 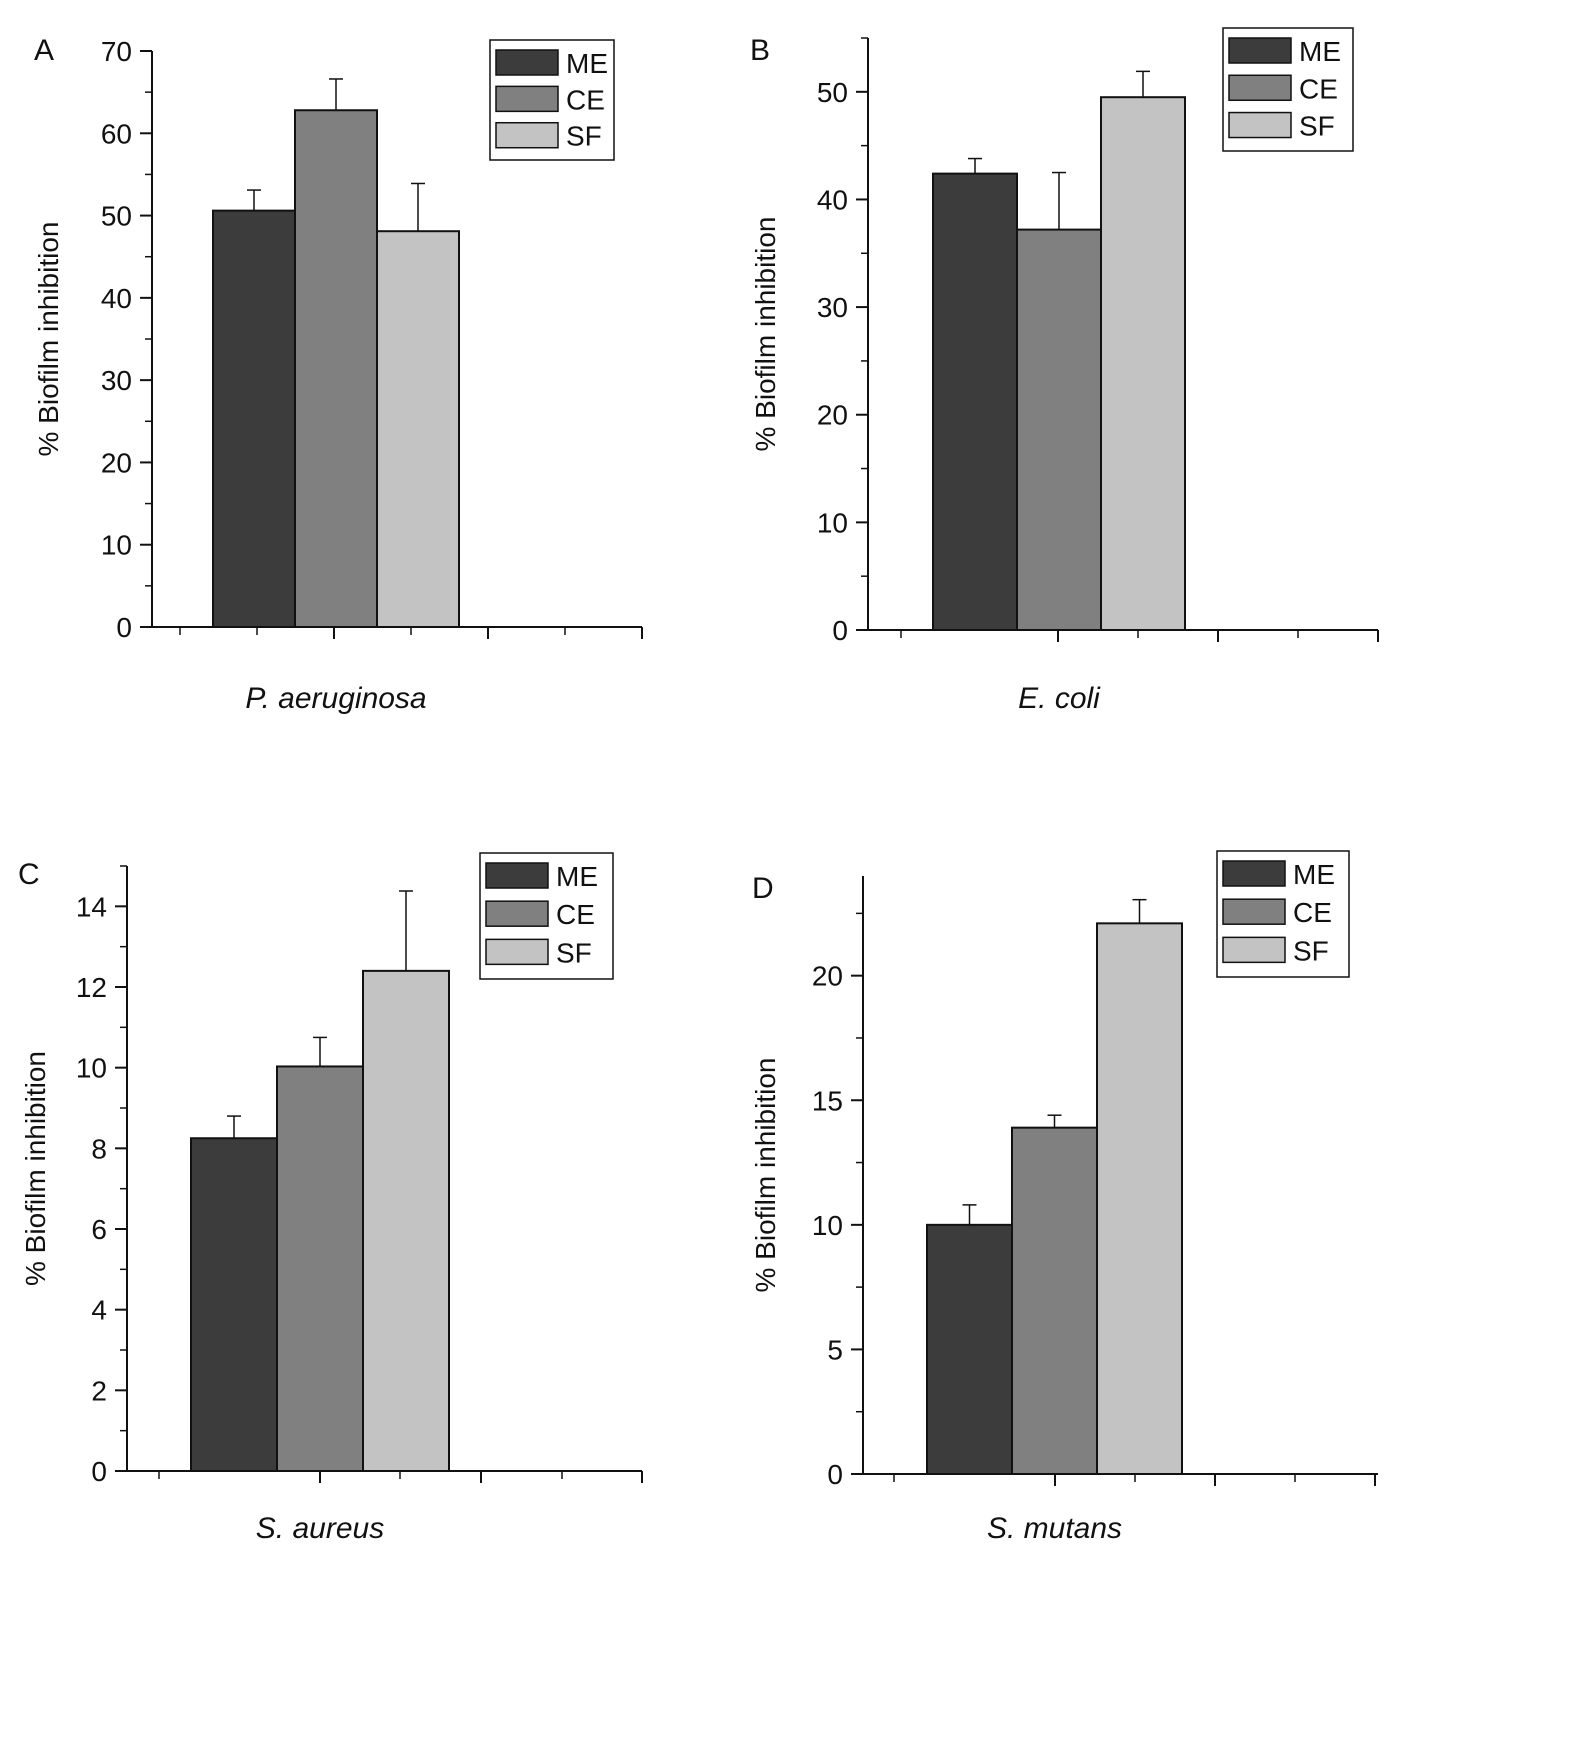 I want to click on y-tick-label: 2, so click(x=99, y=1390).